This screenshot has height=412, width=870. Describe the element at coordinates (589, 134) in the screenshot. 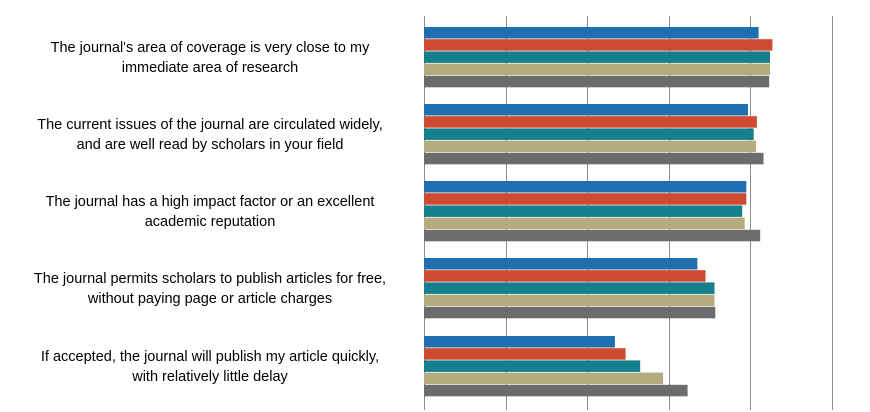

I see `bar-cat2-series3` at that location.